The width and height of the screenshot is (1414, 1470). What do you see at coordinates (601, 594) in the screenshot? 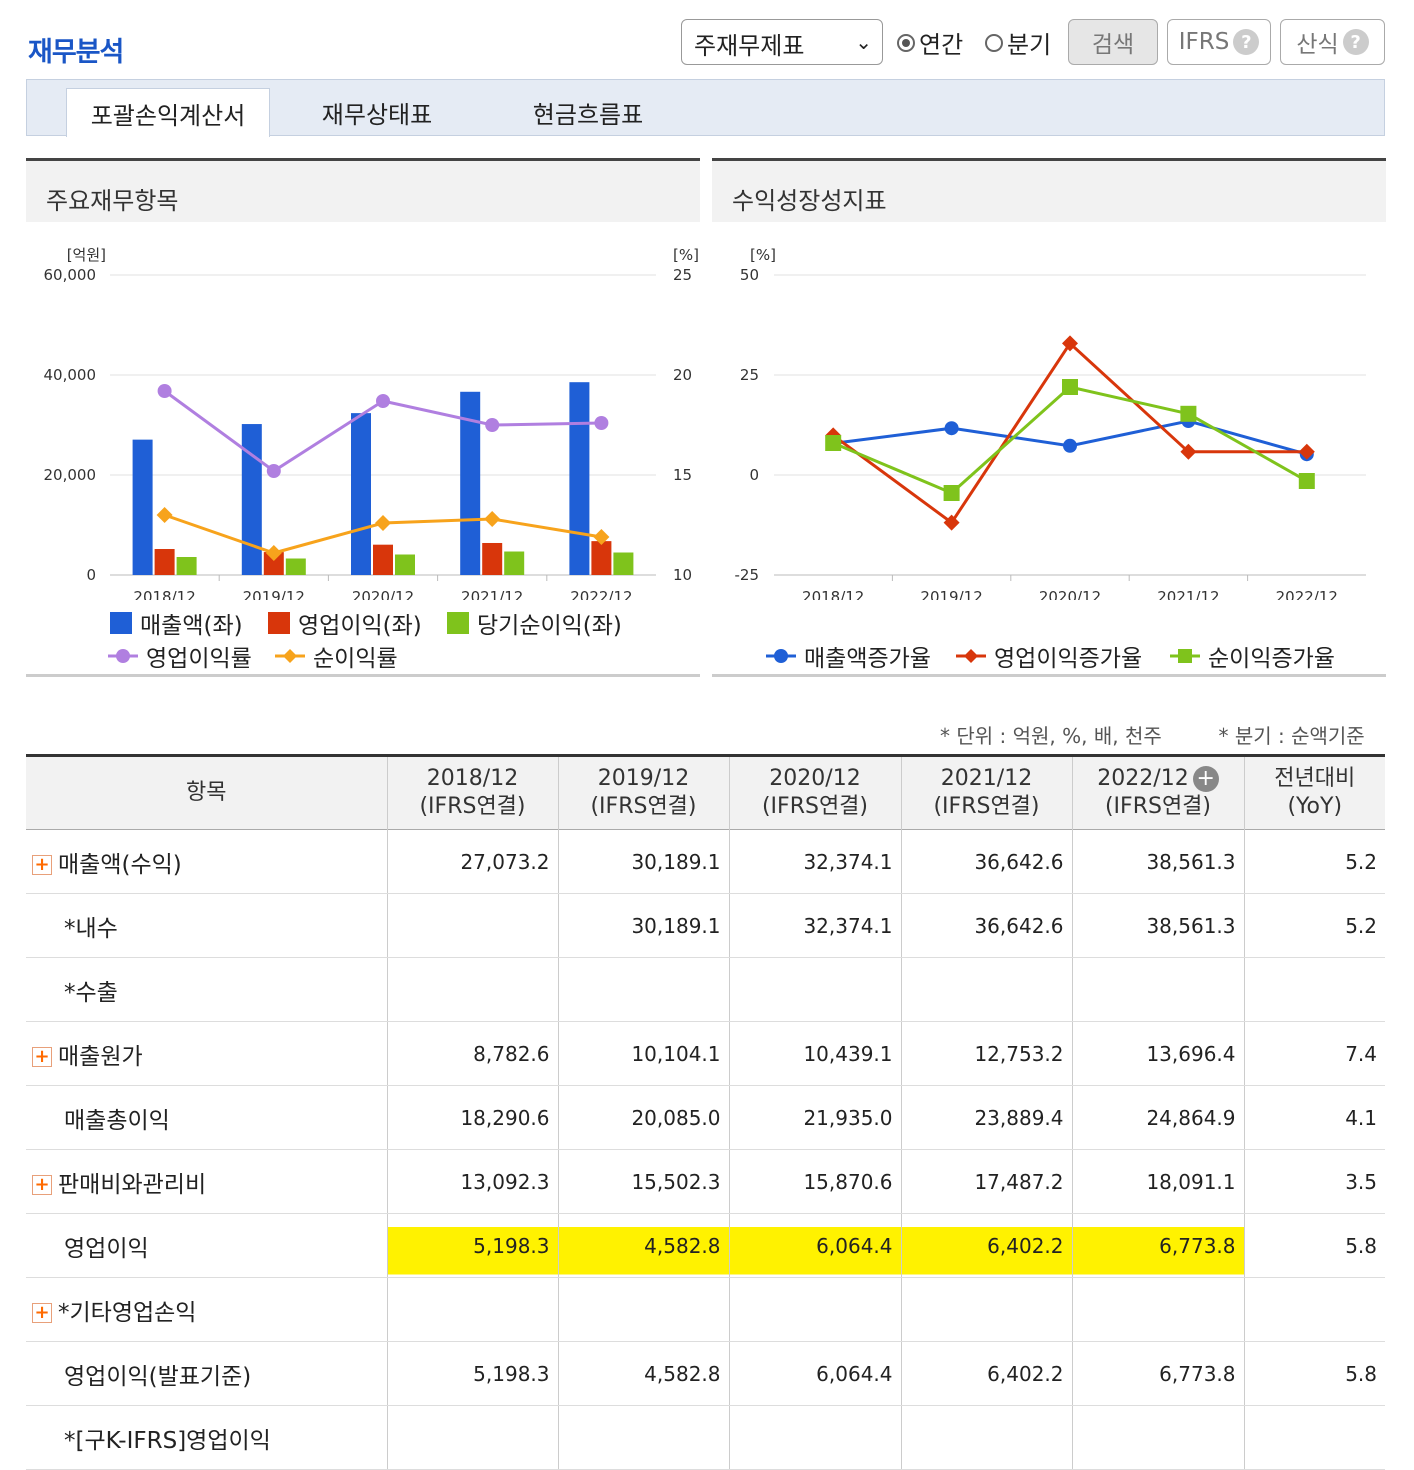
I see `x-tick-label: 2022/12` at bounding box center [601, 594].